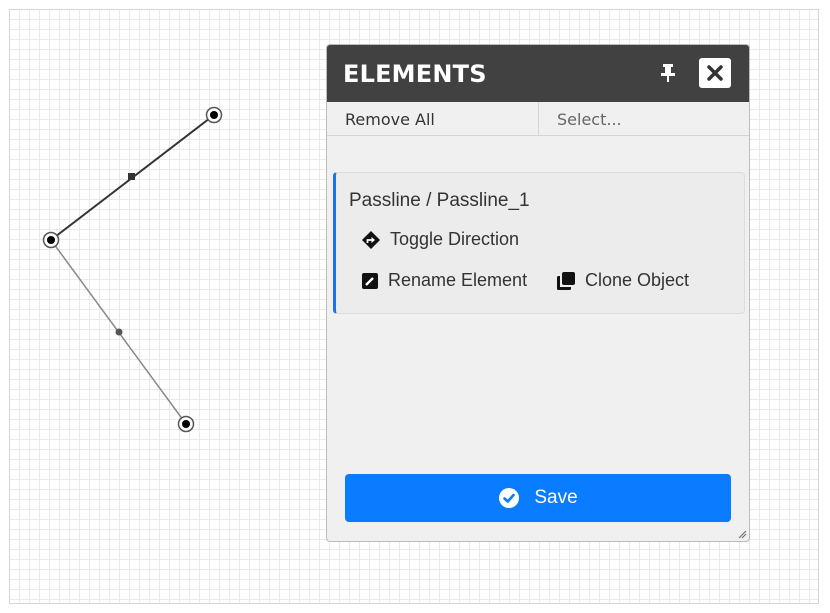 This screenshot has height=613, width=830. What do you see at coordinates (390, 119) in the screenshot?
I see `remove-all-label: Remove All` at bounding box center [390, 119].